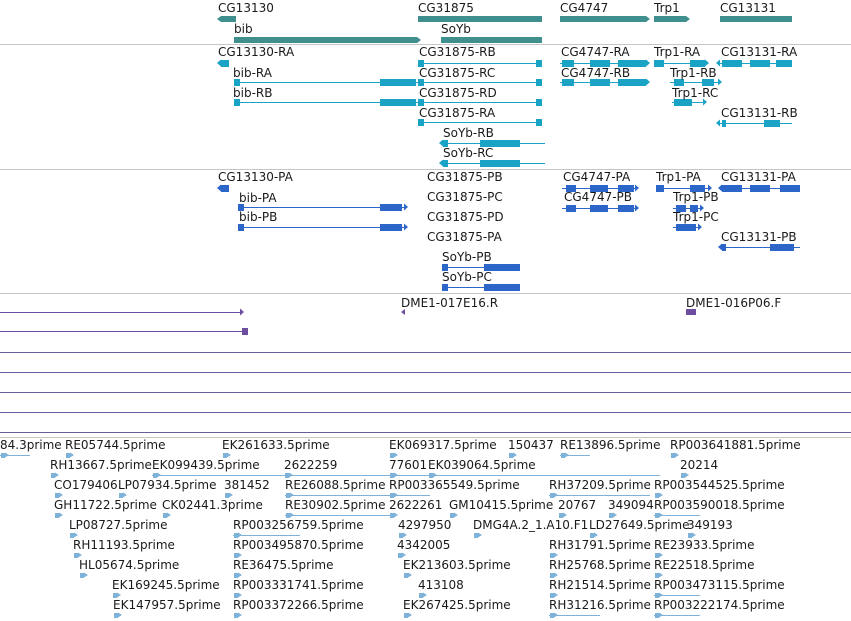 Image resolution: width=851 pixels, height=621 pixels. What do you see at coordinates (610, 445) in the screenshot?
I see `est-feature-label: RE13896.5prime` at bounding box center [610, 445].